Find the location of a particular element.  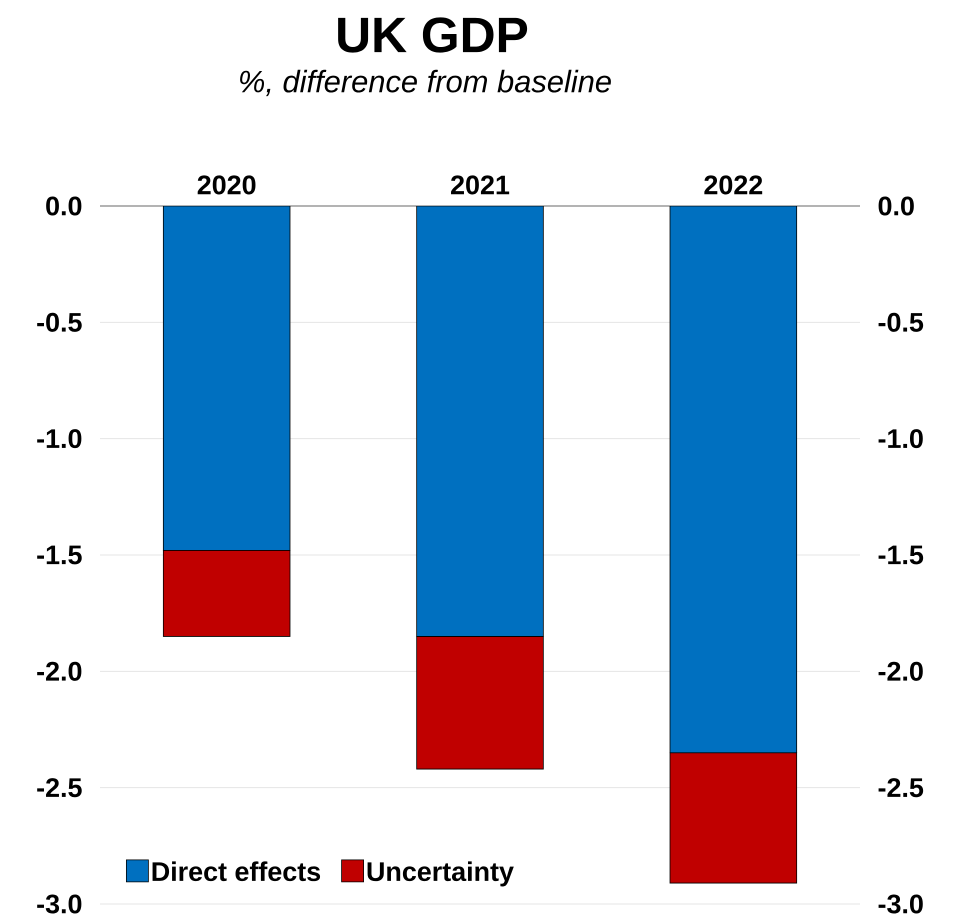

y-tick-label: -1.0 is located at coordinates (59, 438).